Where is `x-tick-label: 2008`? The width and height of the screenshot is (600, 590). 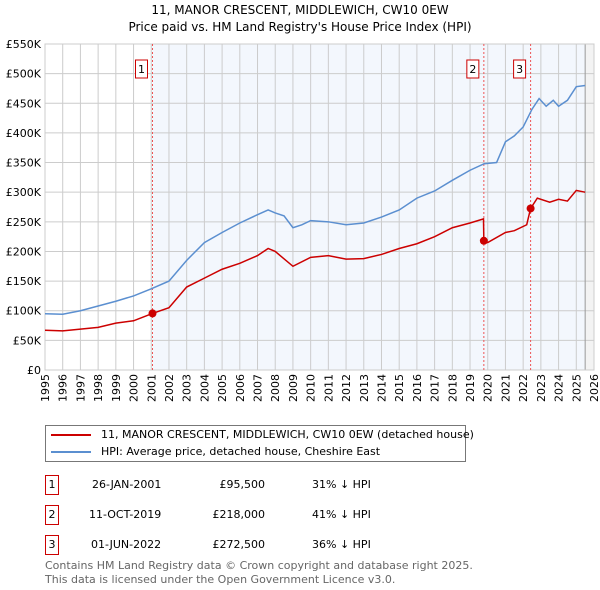
x-tick-label: 2008 is located at coordinates (275, 388).